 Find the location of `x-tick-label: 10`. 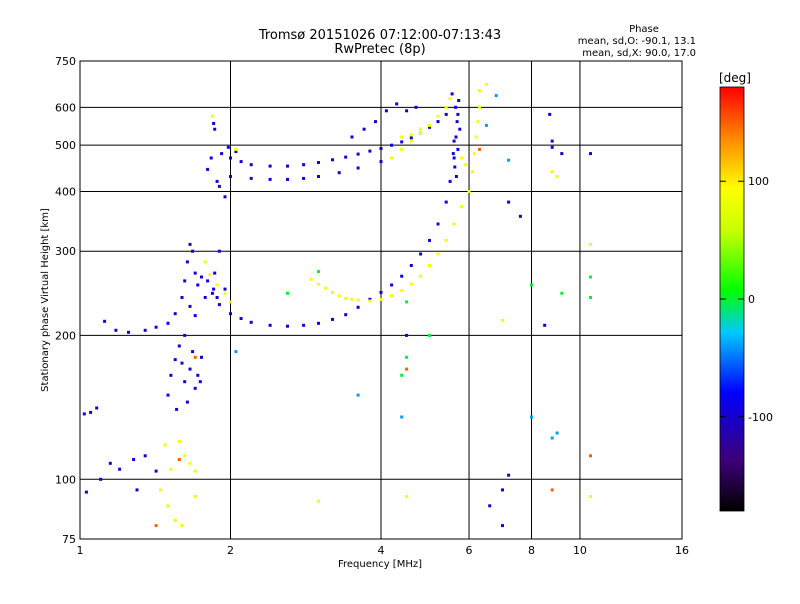

x-tick-label: 10 is located at coordinates (580, 550).